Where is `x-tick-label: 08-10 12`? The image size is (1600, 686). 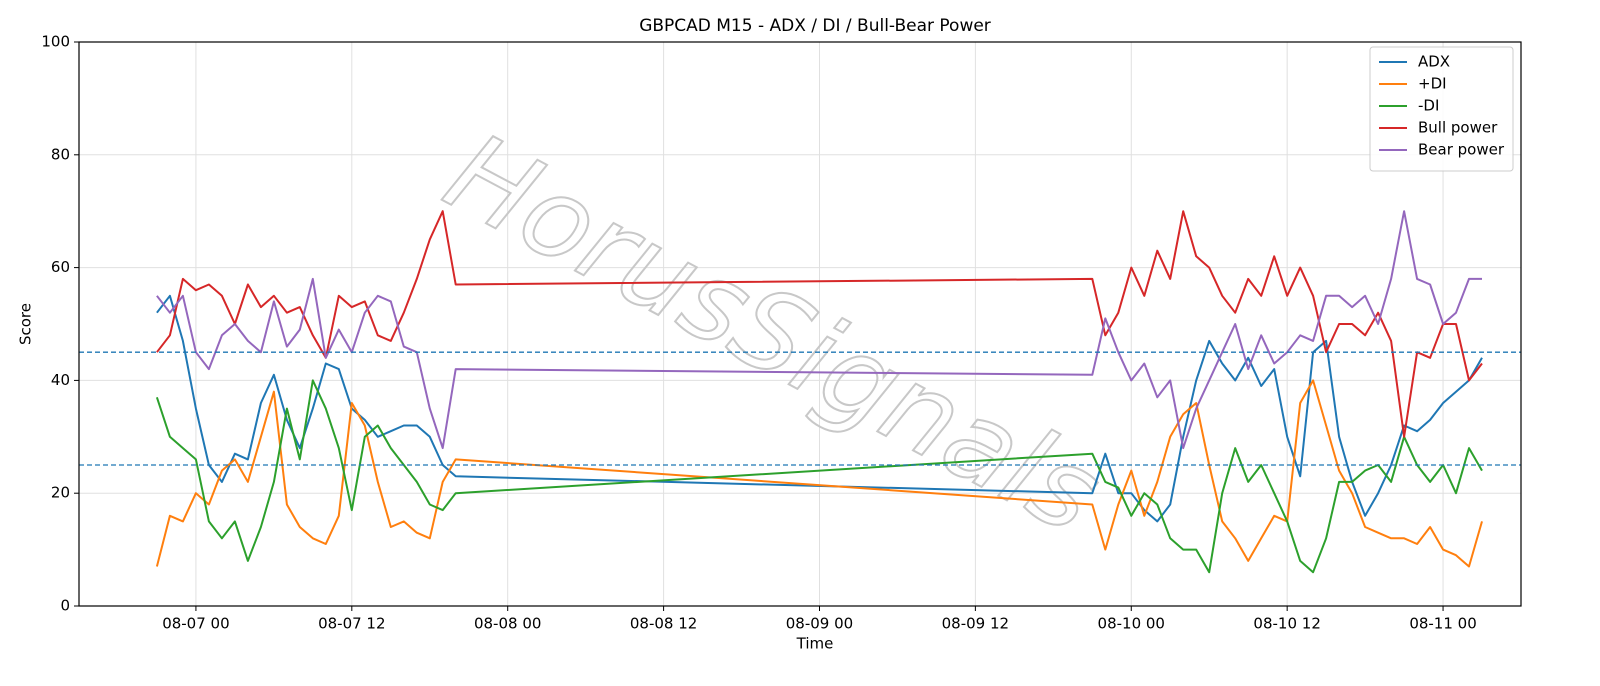
x-tick-label: 08-10 12 is located at coordinates (1286, 624).